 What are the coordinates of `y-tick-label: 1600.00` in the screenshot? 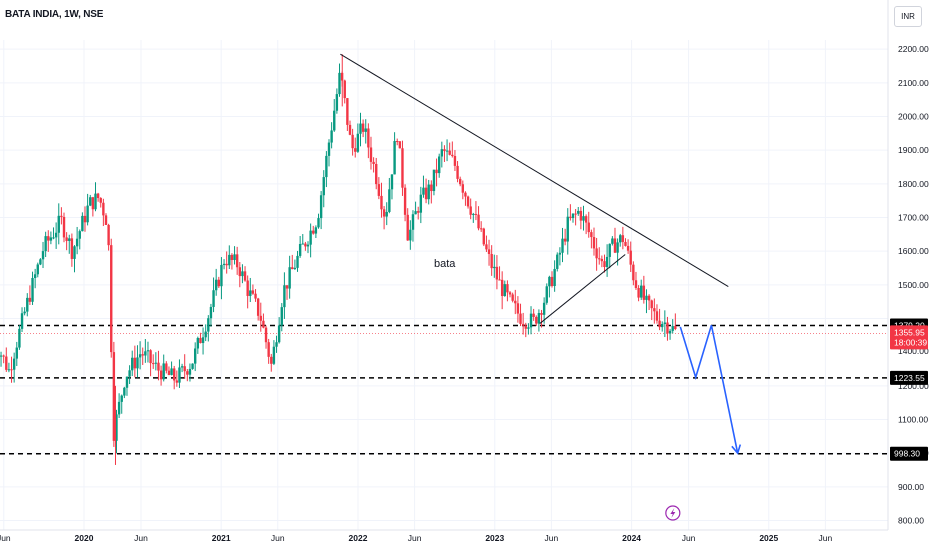 It's located at (913, 251).